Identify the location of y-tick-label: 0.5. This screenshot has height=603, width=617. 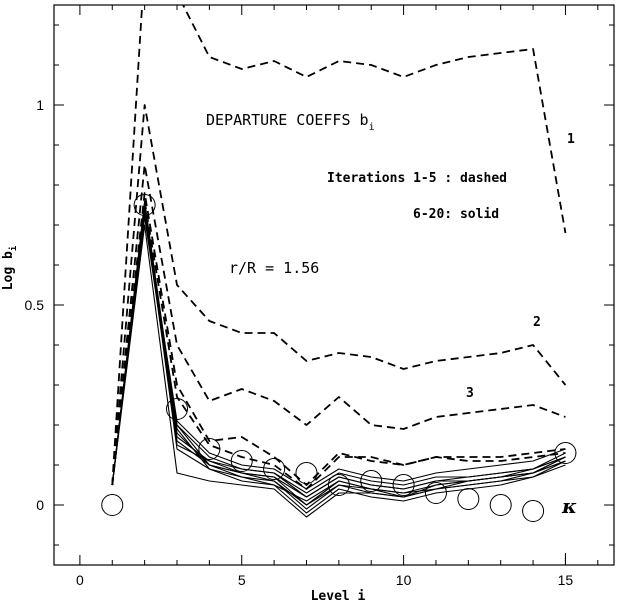
(35, 305).